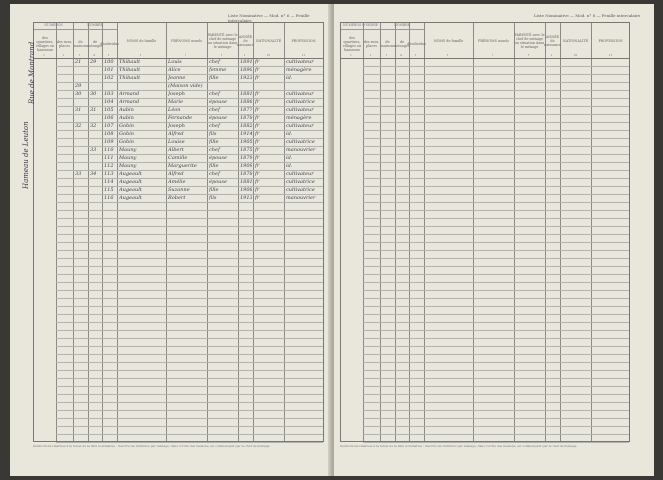 The image size is (663, 480). I want to click on entry-menage: 33, so click(93, 150).